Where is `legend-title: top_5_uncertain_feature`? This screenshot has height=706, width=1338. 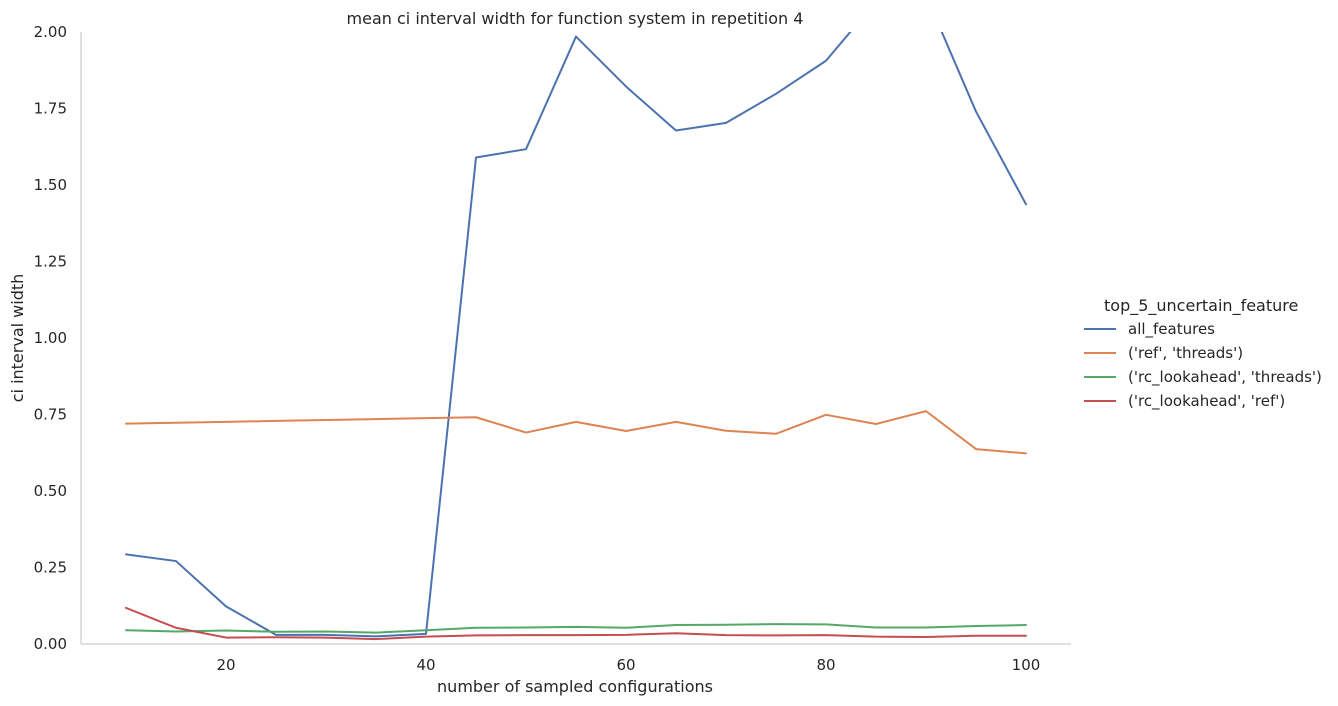
legend-title: top_5_uncertain_feature is located at coordinates (1201, 306).